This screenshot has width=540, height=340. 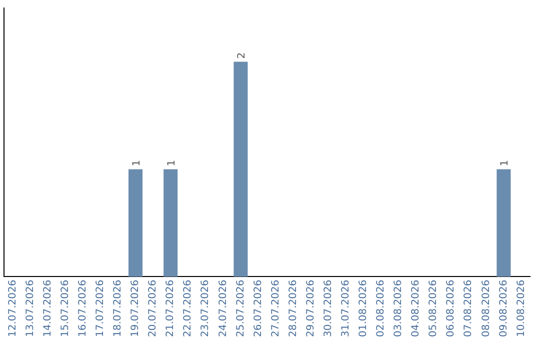 I want to click on x-tick-label: 23.07.2026, so click(x=206, y=309).